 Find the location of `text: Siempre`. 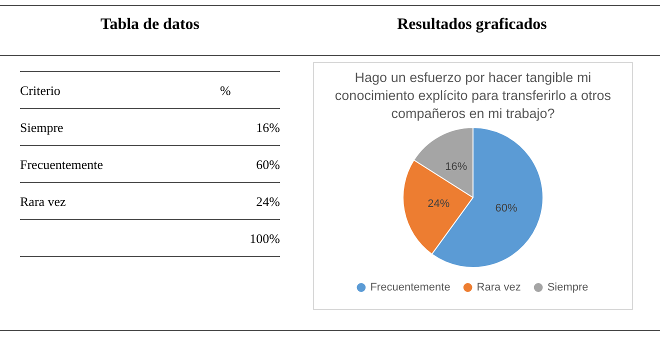

text: Siempre is located at coordinates (42, 128).